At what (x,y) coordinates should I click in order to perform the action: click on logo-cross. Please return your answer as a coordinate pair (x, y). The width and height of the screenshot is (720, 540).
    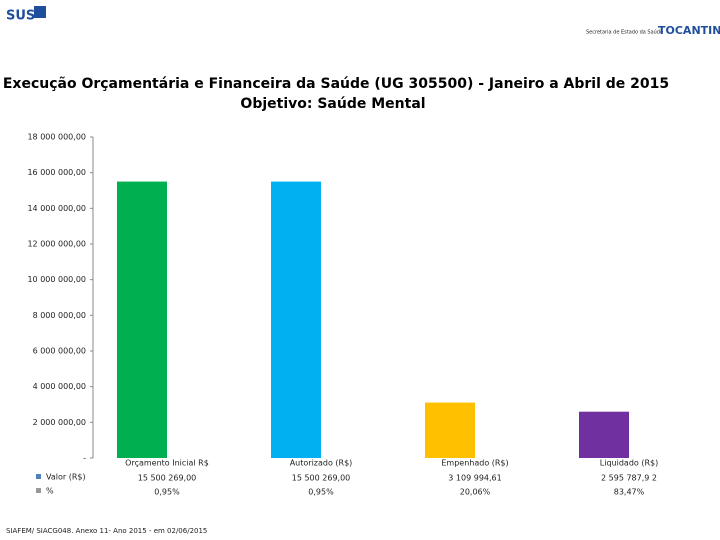
    Looking at the image, I should click on (40, 12).